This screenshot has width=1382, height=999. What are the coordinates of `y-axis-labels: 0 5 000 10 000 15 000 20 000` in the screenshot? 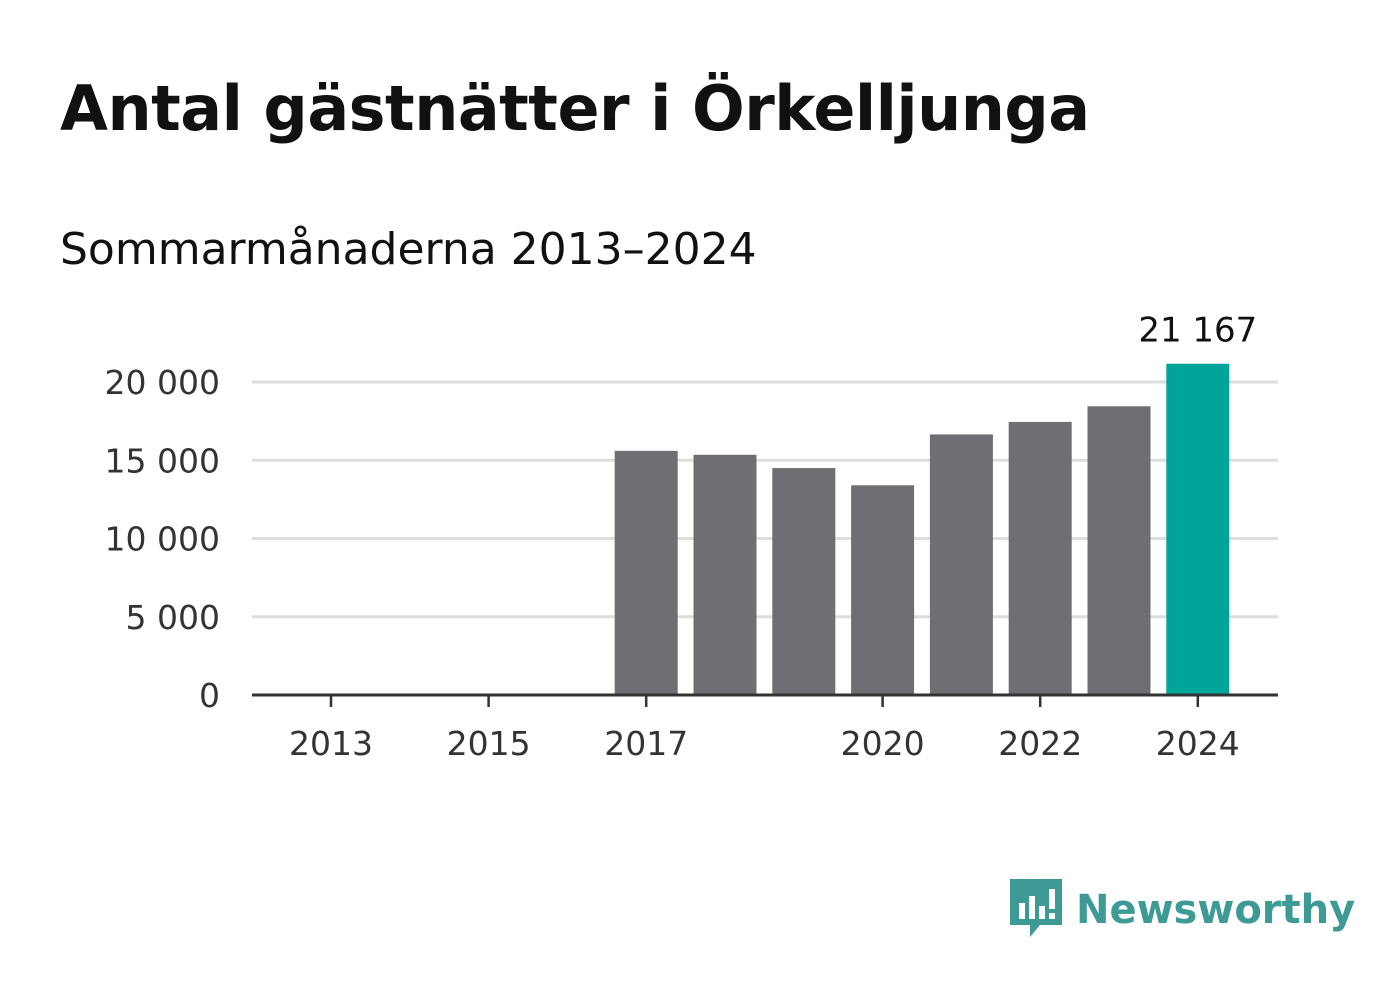 It's located at (162, 539).